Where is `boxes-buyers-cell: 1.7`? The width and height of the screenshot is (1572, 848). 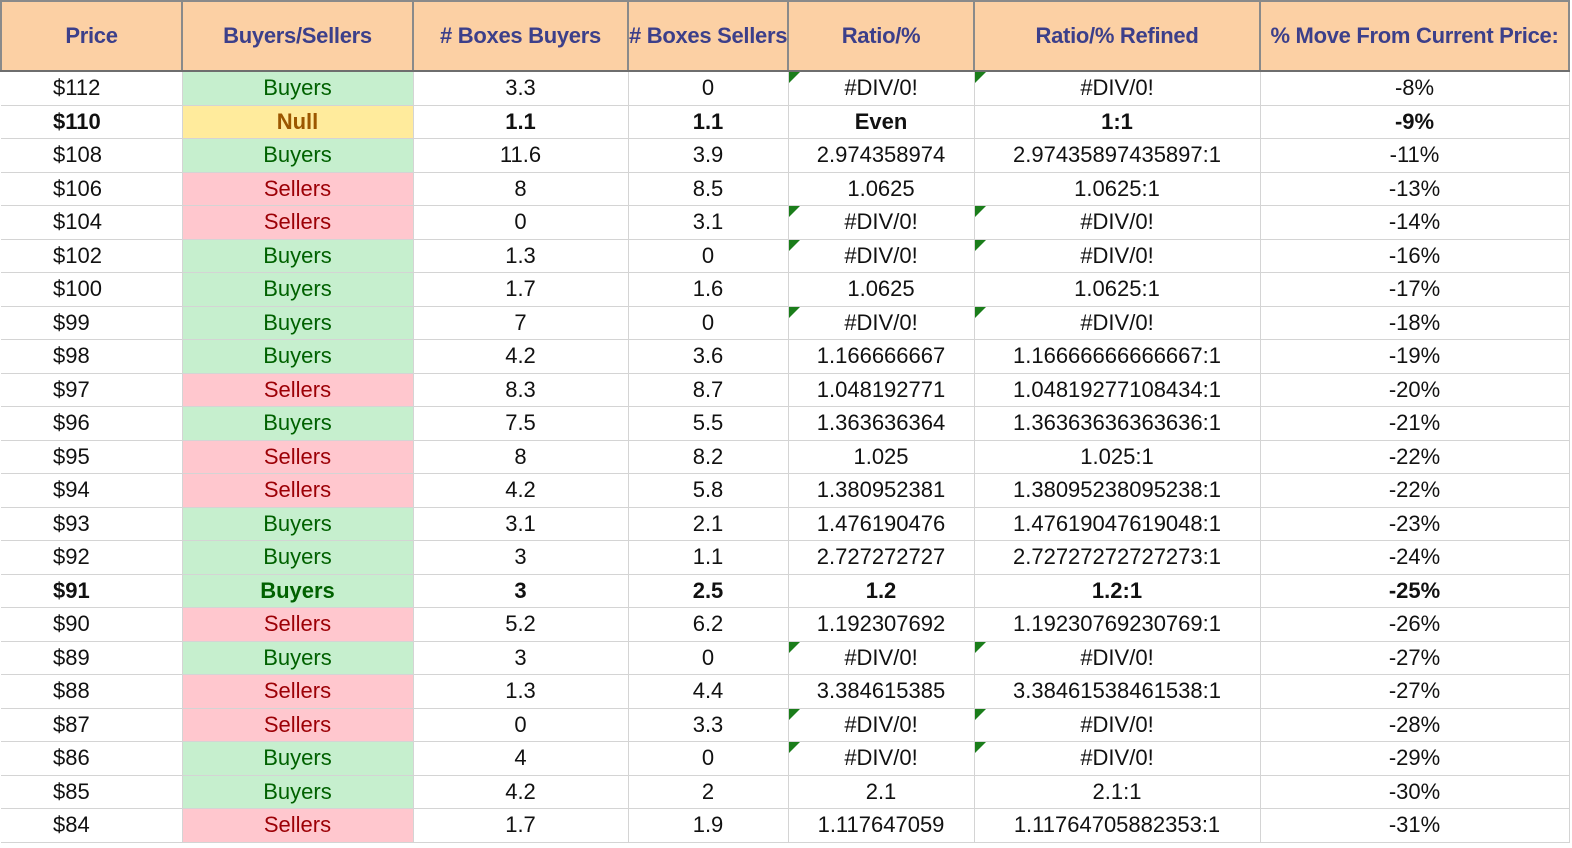
boxes-buyers-cell: 1.7 is located at coordinates (521, 289).